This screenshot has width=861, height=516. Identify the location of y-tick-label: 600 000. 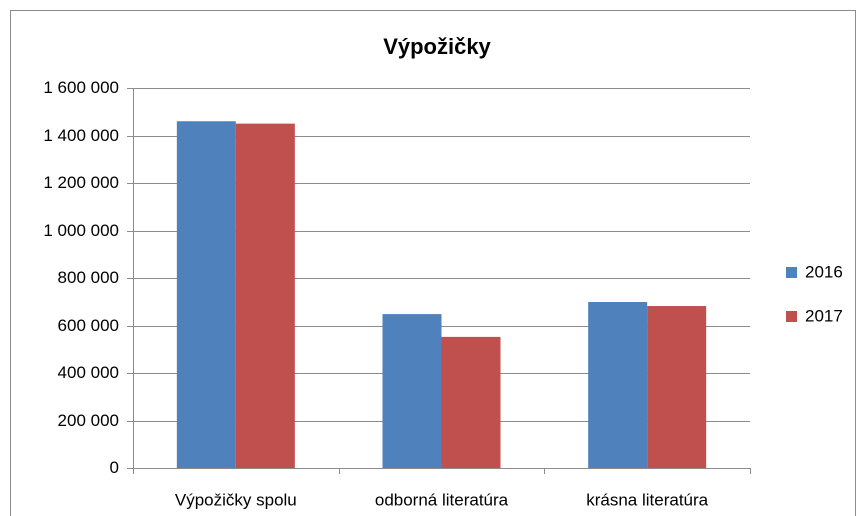
(88, 325).